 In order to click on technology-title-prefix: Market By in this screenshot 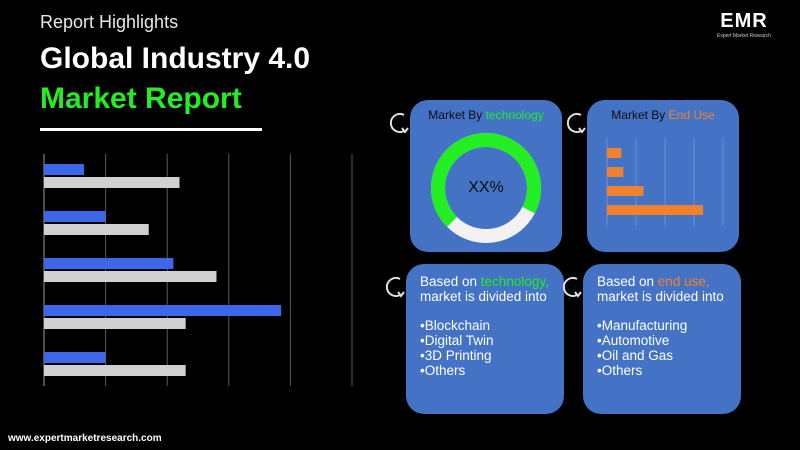, I will do `click(457, 115)`.